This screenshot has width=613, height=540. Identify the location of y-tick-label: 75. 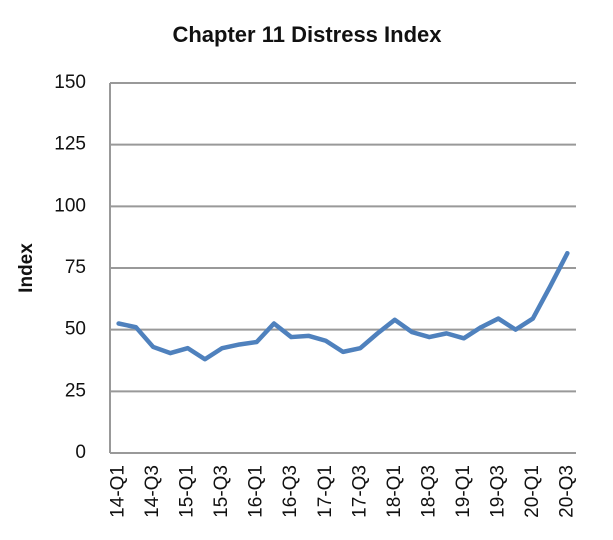
(75, 267).